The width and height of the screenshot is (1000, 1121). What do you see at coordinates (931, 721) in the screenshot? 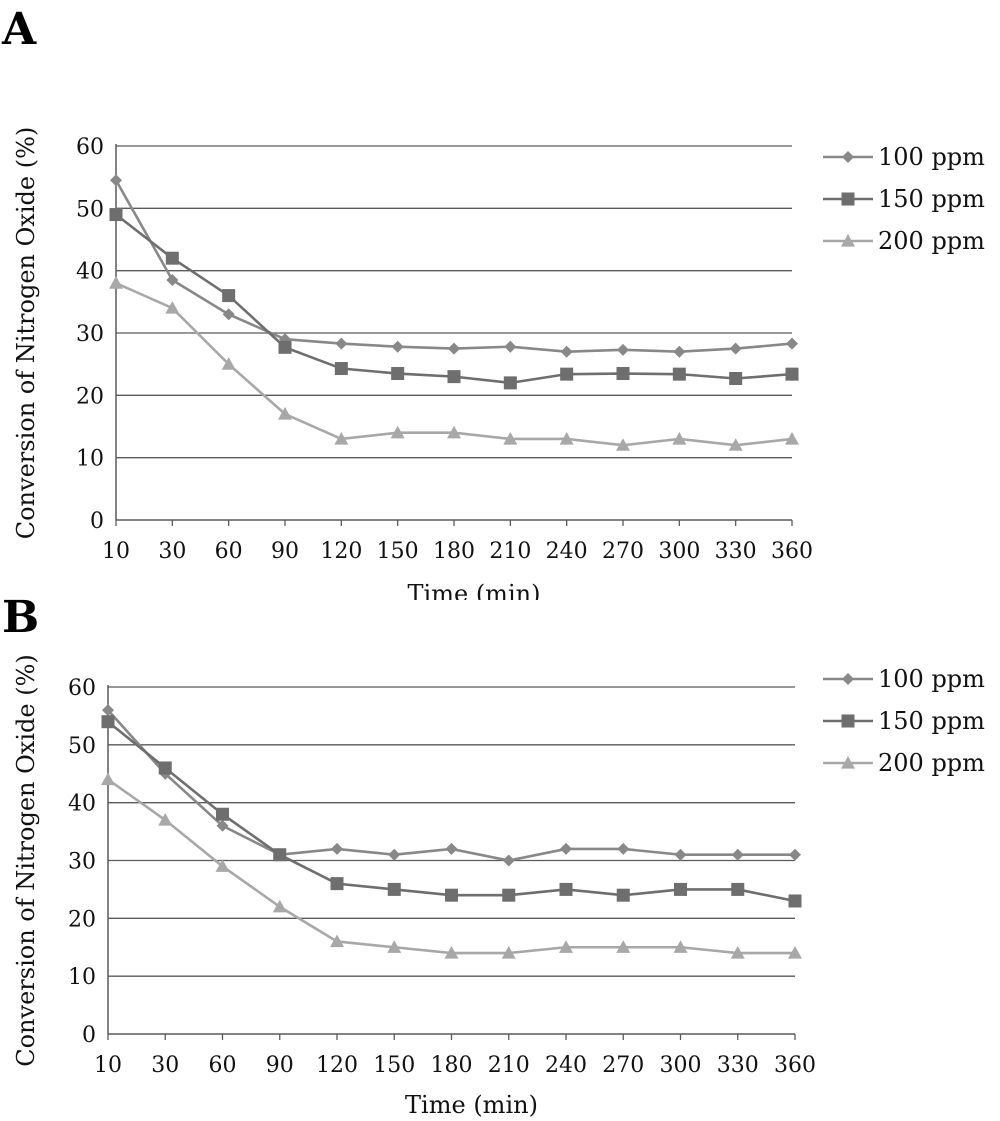
I see `chart-b-legend-label: 150 ppm` at bounding box center [931, 721].